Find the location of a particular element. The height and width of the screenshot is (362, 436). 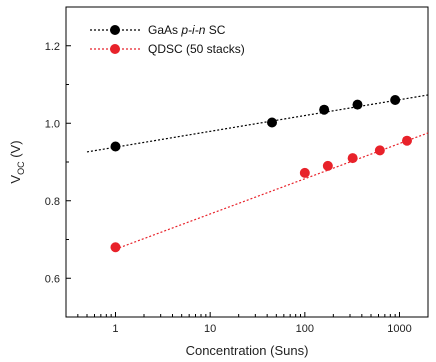

x-tick-label: 1000 is located at coordinates (399, 329).